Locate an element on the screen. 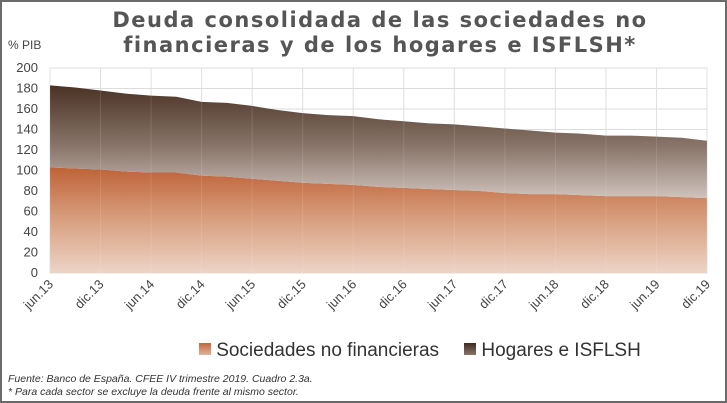  x-tick-label: dic.13 is located at coordinates (89, 294).